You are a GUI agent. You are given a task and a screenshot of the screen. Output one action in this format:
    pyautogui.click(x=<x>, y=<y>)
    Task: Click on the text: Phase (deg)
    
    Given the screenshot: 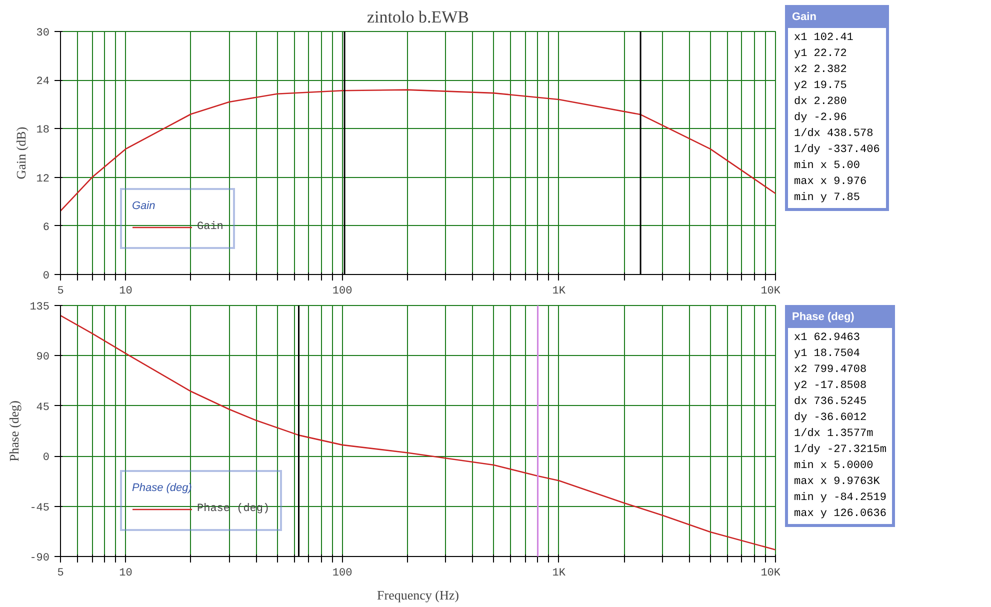 What is the action you would take?
    pyautogui.click(x=840, y=318)
    